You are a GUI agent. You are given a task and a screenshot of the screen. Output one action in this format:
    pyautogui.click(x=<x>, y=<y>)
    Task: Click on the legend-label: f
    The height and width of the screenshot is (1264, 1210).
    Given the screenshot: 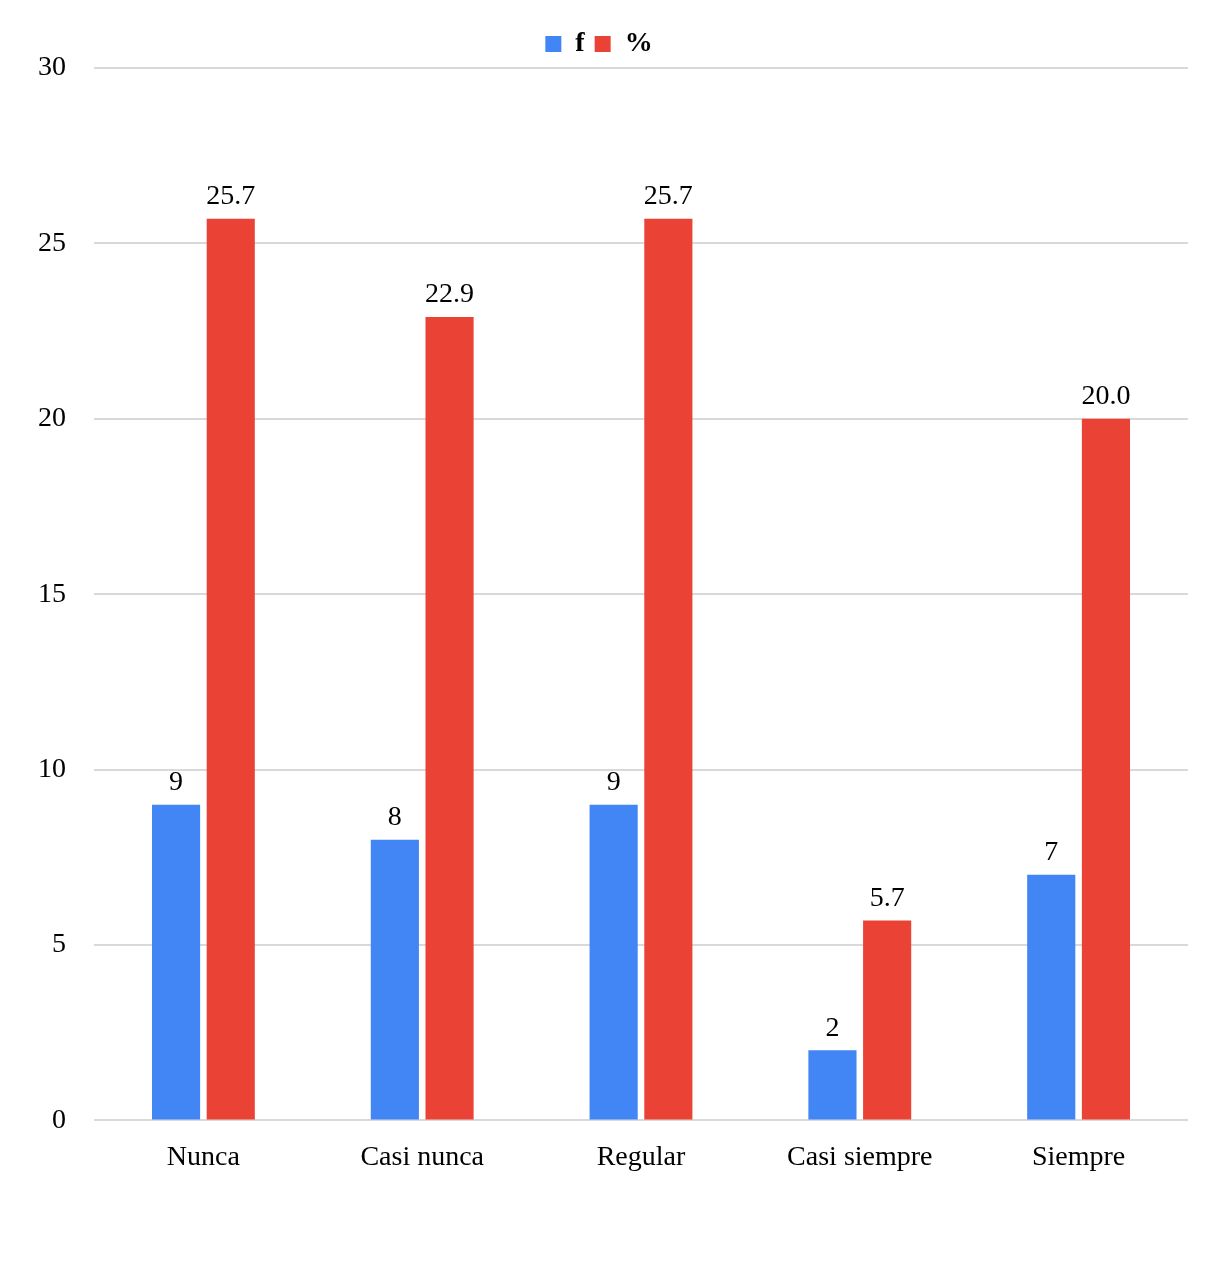 What is the action you would take?
    pyautogui.click(x=580, y=42)
    